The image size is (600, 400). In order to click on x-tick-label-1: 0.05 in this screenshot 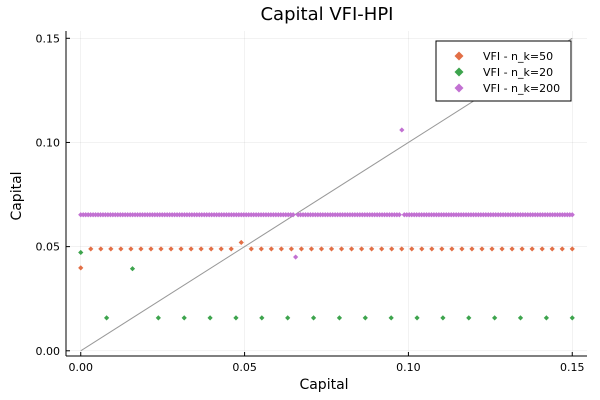, I will do `click(244, 367)`.